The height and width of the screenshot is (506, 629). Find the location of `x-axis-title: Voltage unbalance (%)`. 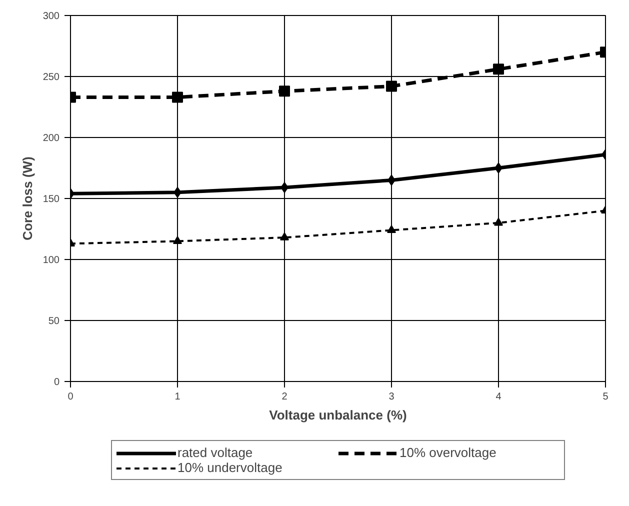

x-axis-title: Voltage unbalance (%) is located at coordinates (338, 415).